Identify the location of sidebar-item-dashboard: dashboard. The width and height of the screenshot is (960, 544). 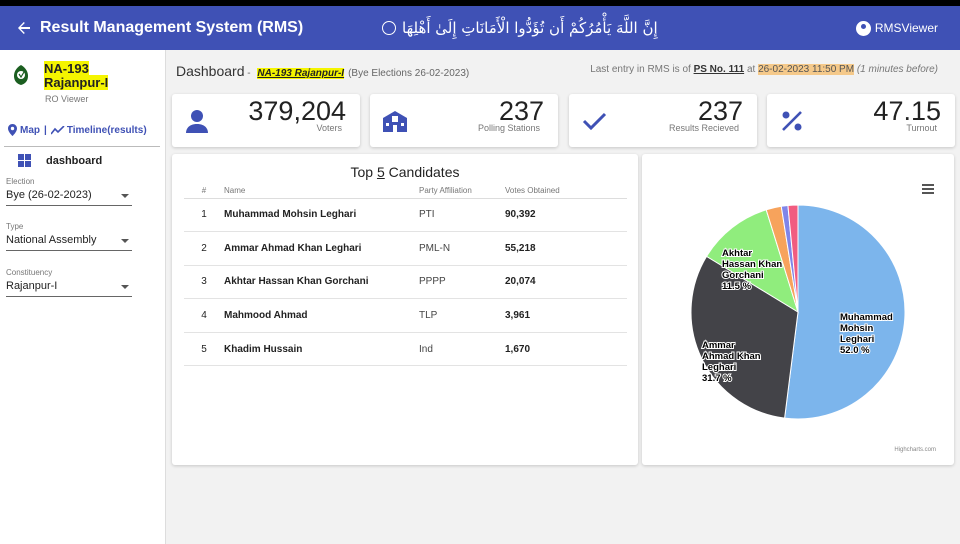
(60, 160).